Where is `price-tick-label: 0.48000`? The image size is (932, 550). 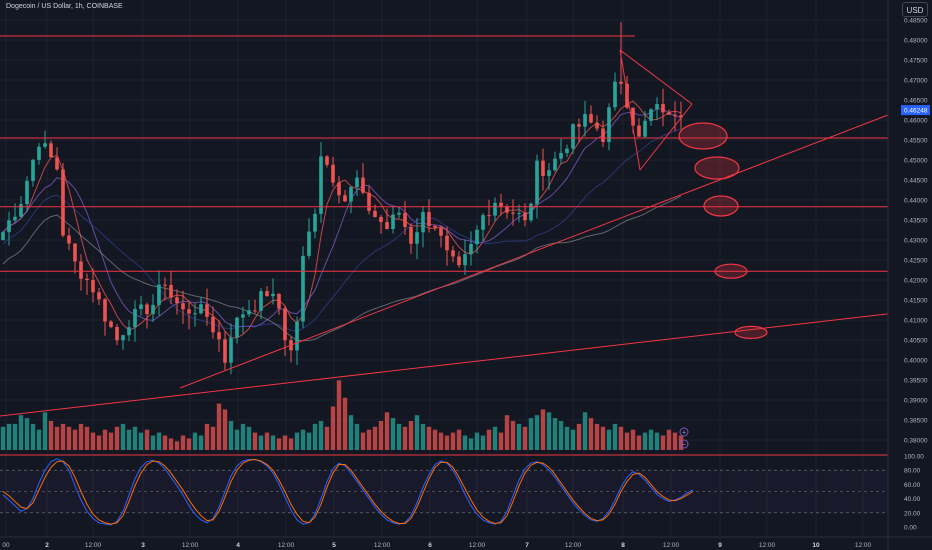
price-tick-label: 0.48000 is located at coordinates (916, 41).